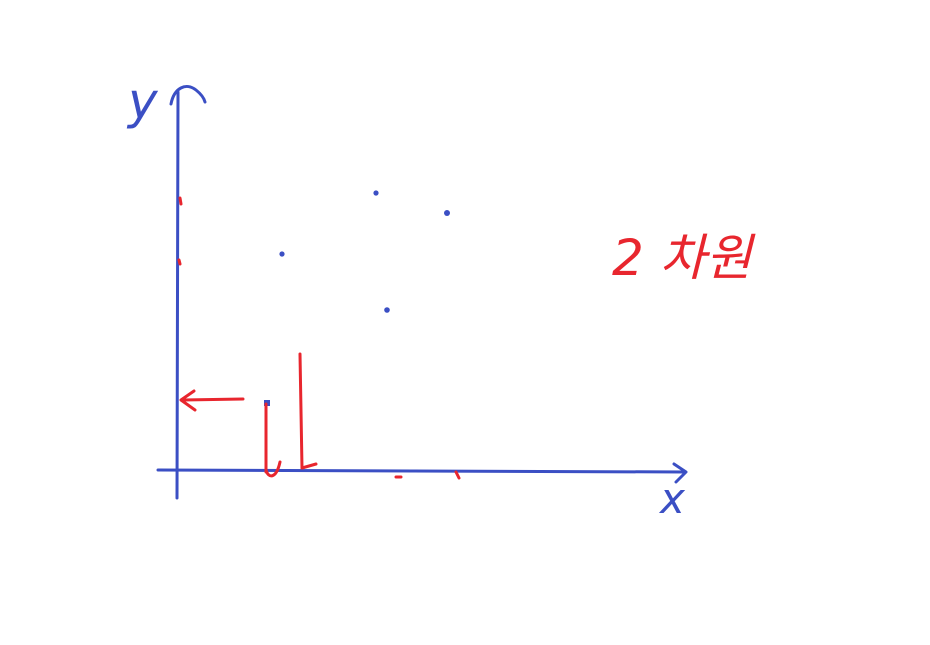  What do you see at coordinates (357, 298) in the screenshot?
I see `data-points` at bounding box center [357, 298].